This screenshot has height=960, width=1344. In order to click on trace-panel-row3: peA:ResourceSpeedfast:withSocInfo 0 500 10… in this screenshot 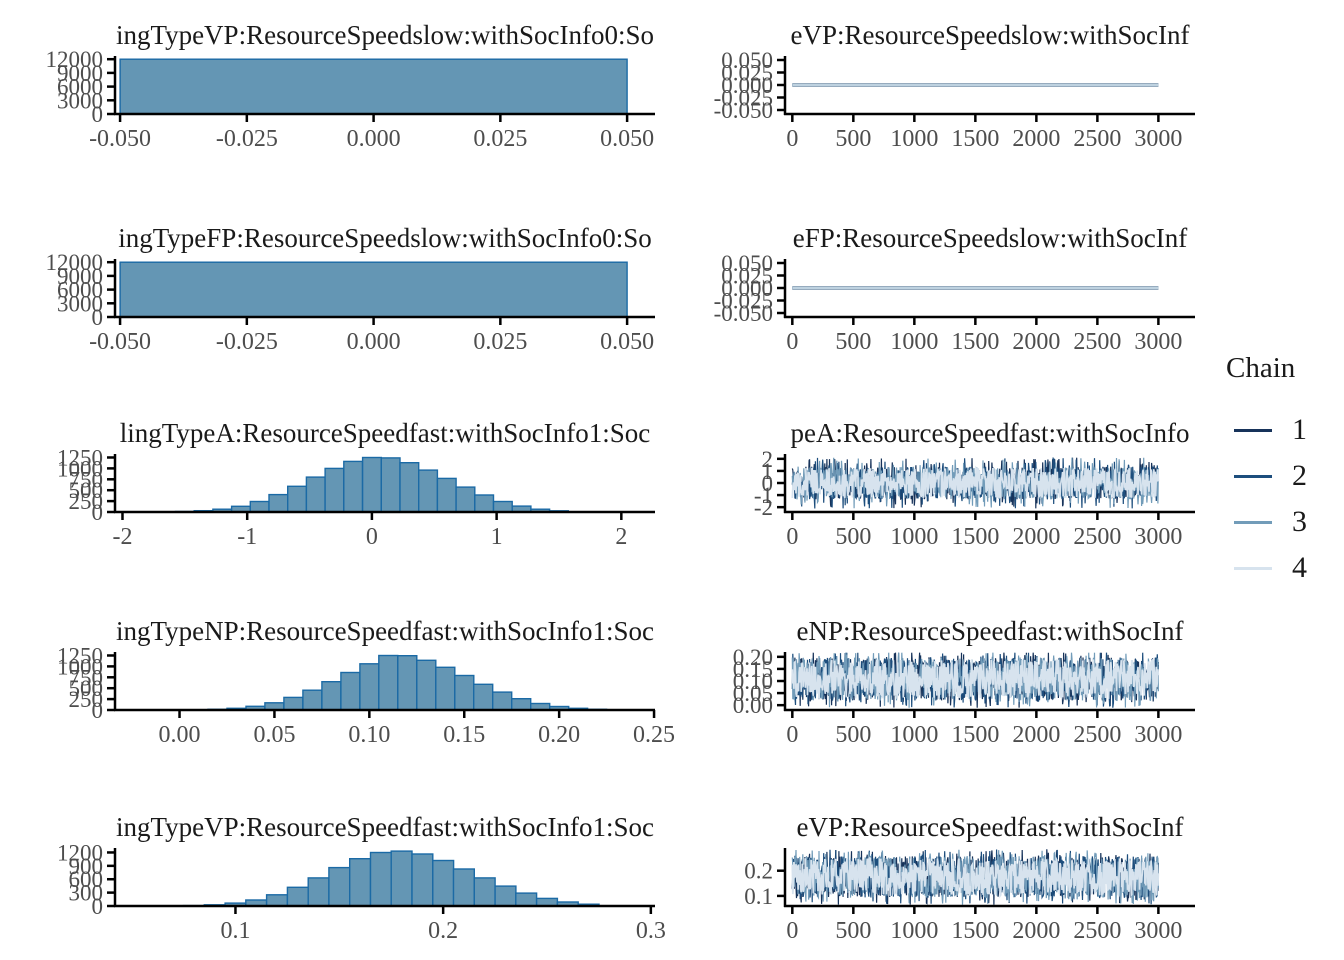, I will do `click(974, 484)`.